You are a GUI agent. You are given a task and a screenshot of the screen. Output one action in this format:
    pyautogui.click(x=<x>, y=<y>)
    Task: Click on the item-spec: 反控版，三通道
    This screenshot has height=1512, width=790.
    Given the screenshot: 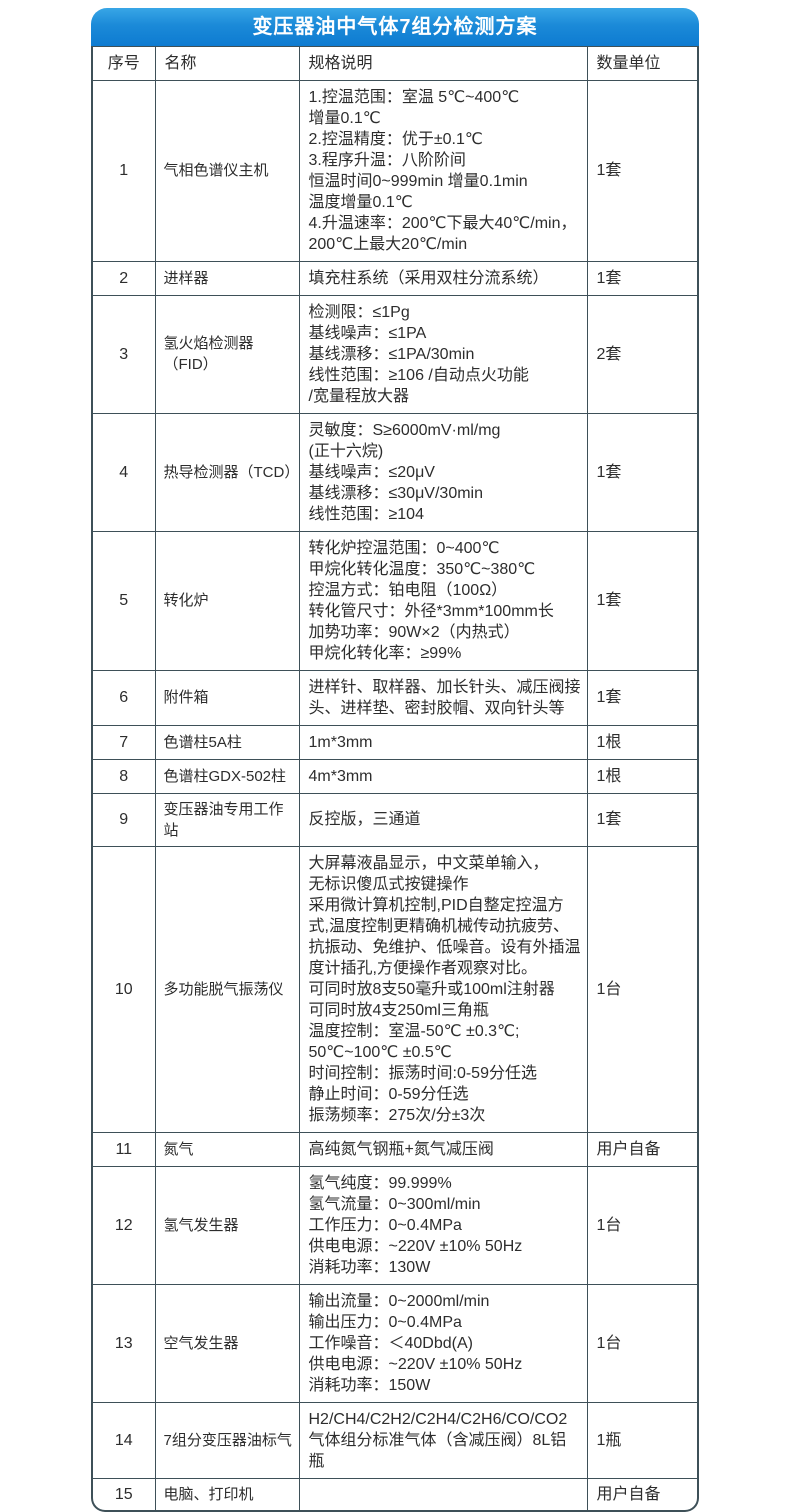 What is the action you would take?
    pyautogui.click(x=443, y=819)
    